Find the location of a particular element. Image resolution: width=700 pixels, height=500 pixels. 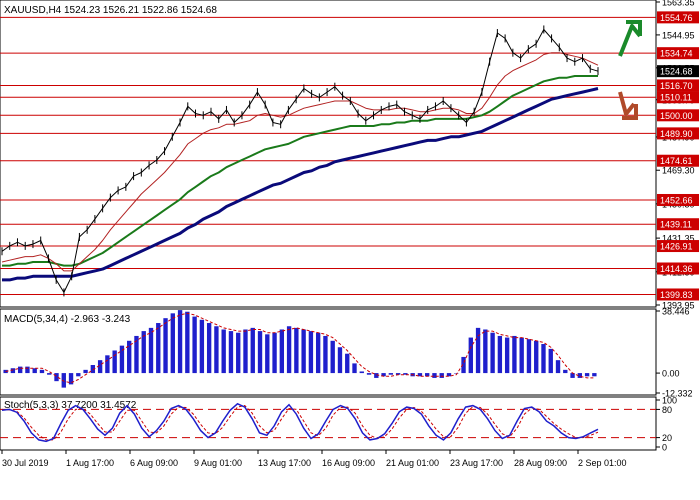

macd-histogram is located at coordinates (300, 349).